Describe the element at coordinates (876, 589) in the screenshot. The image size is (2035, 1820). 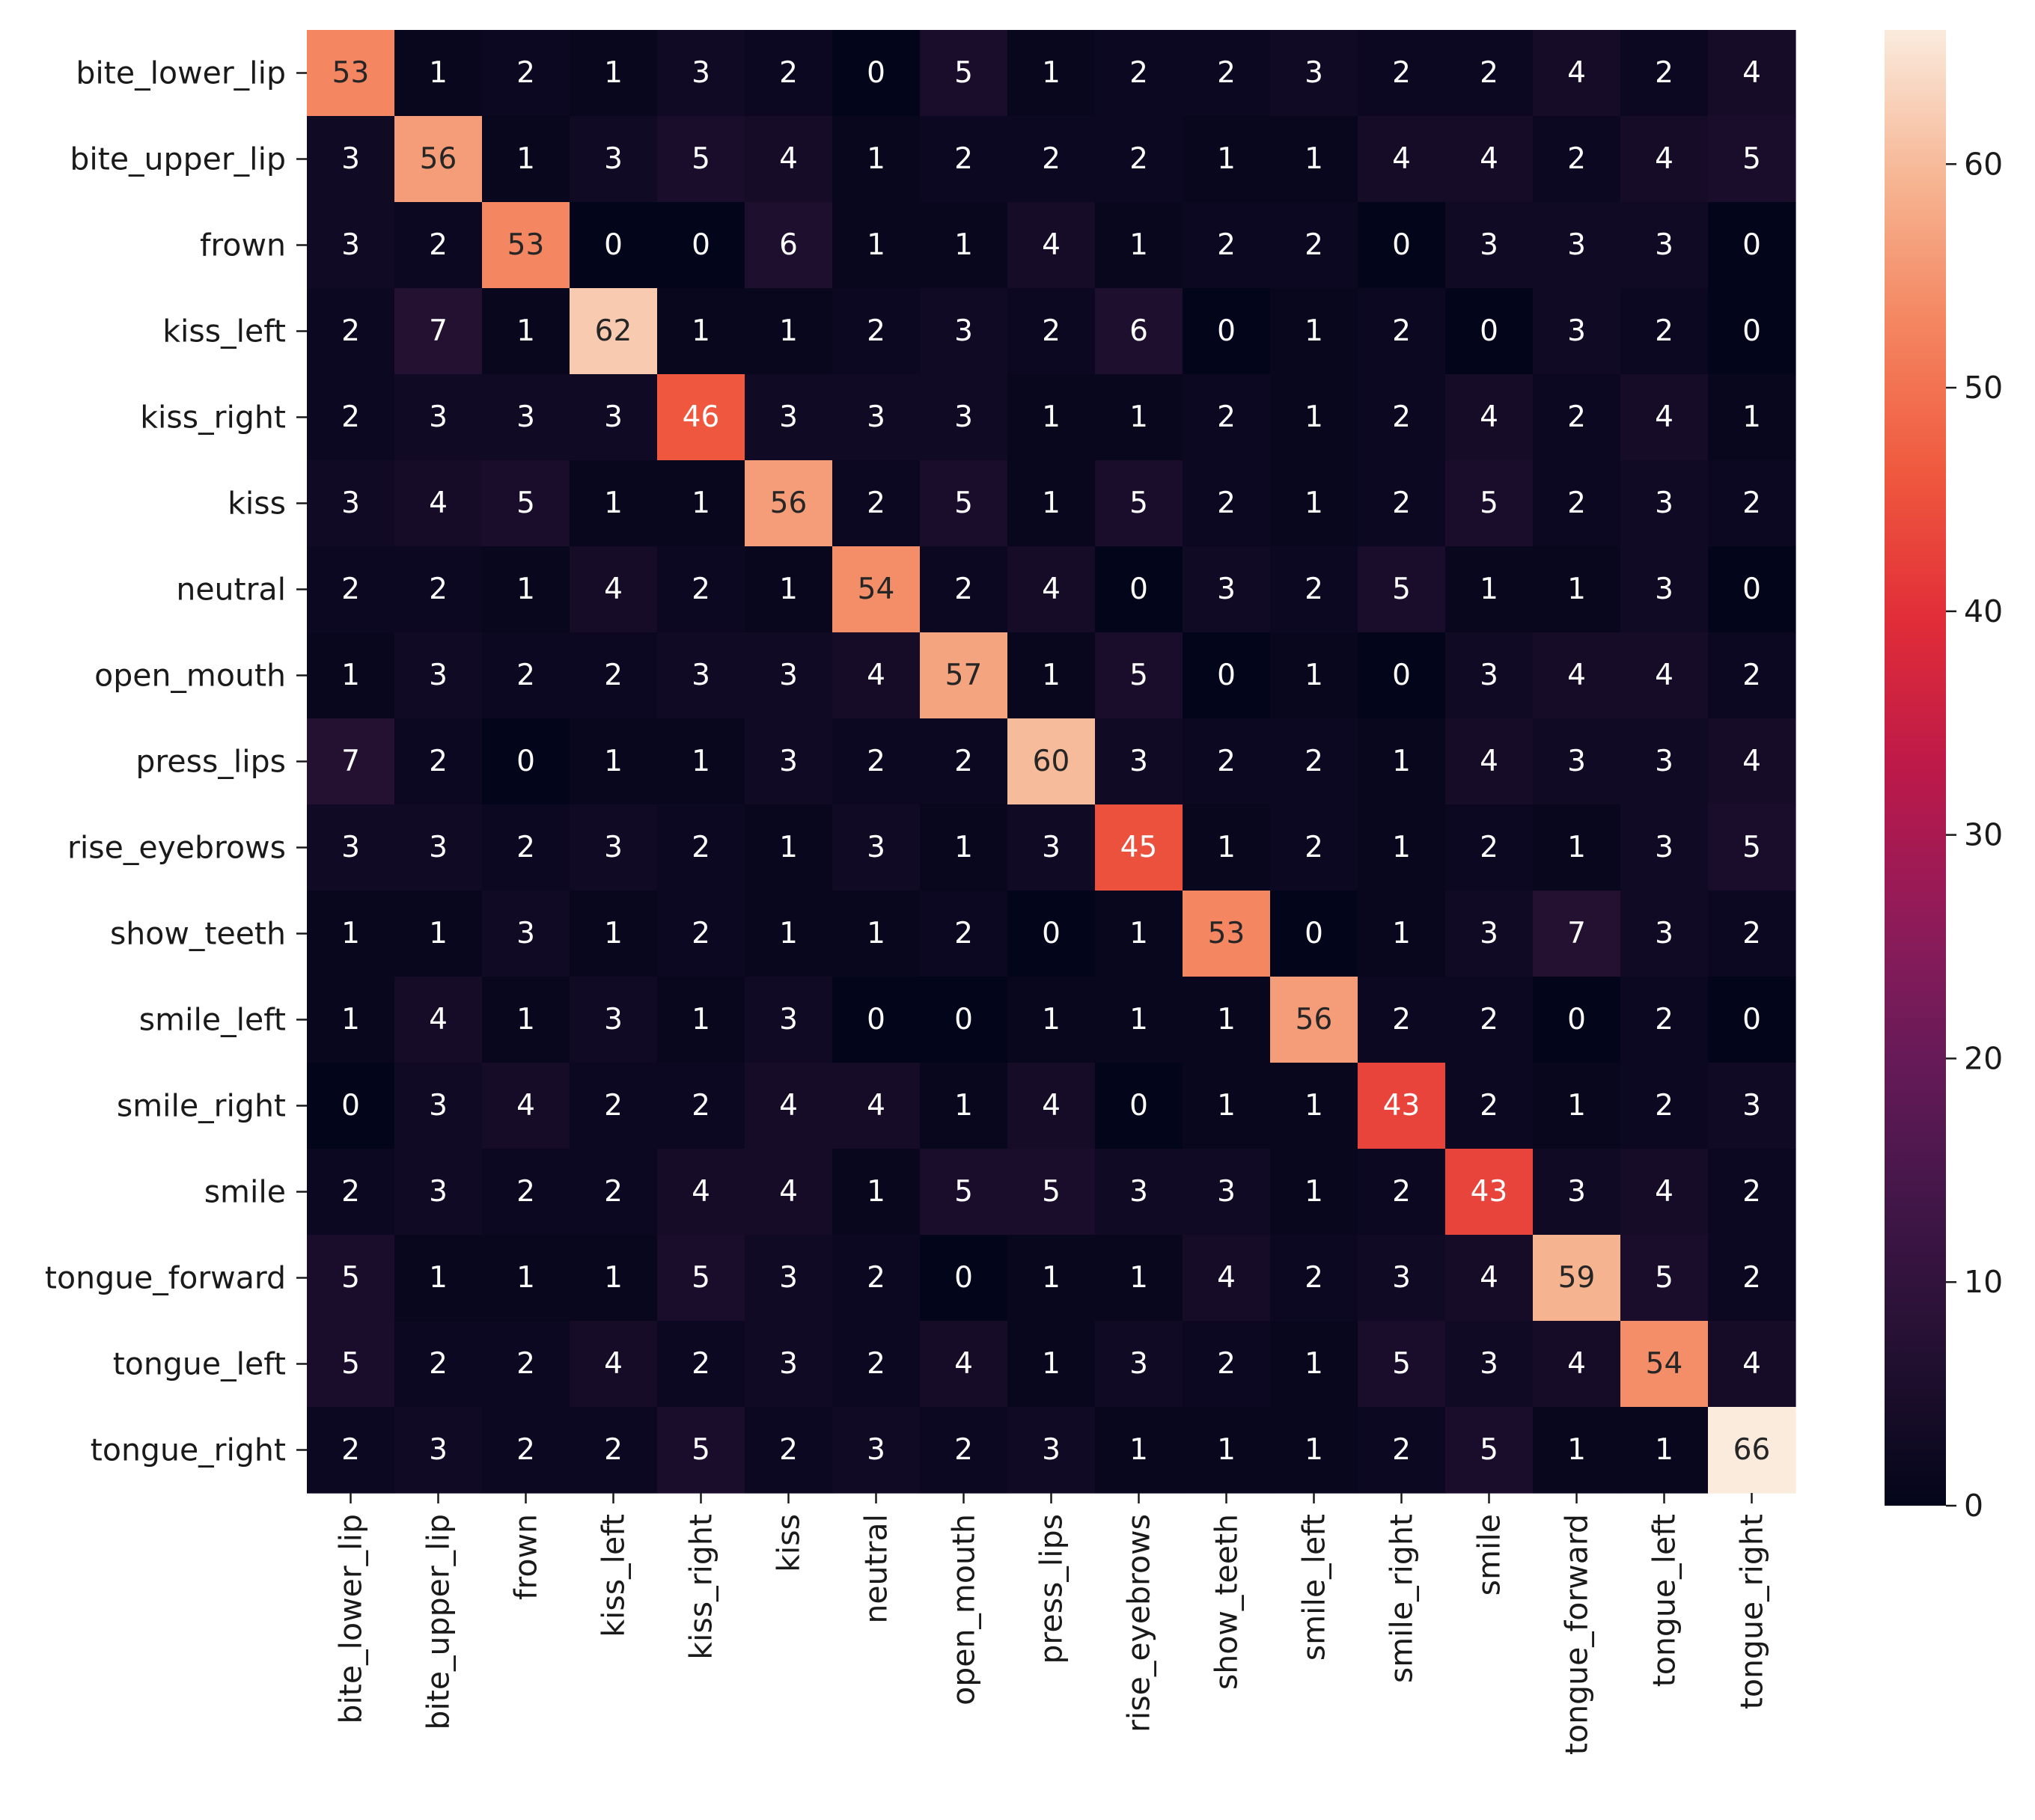
I see `cell-value-label: 54` at that location.